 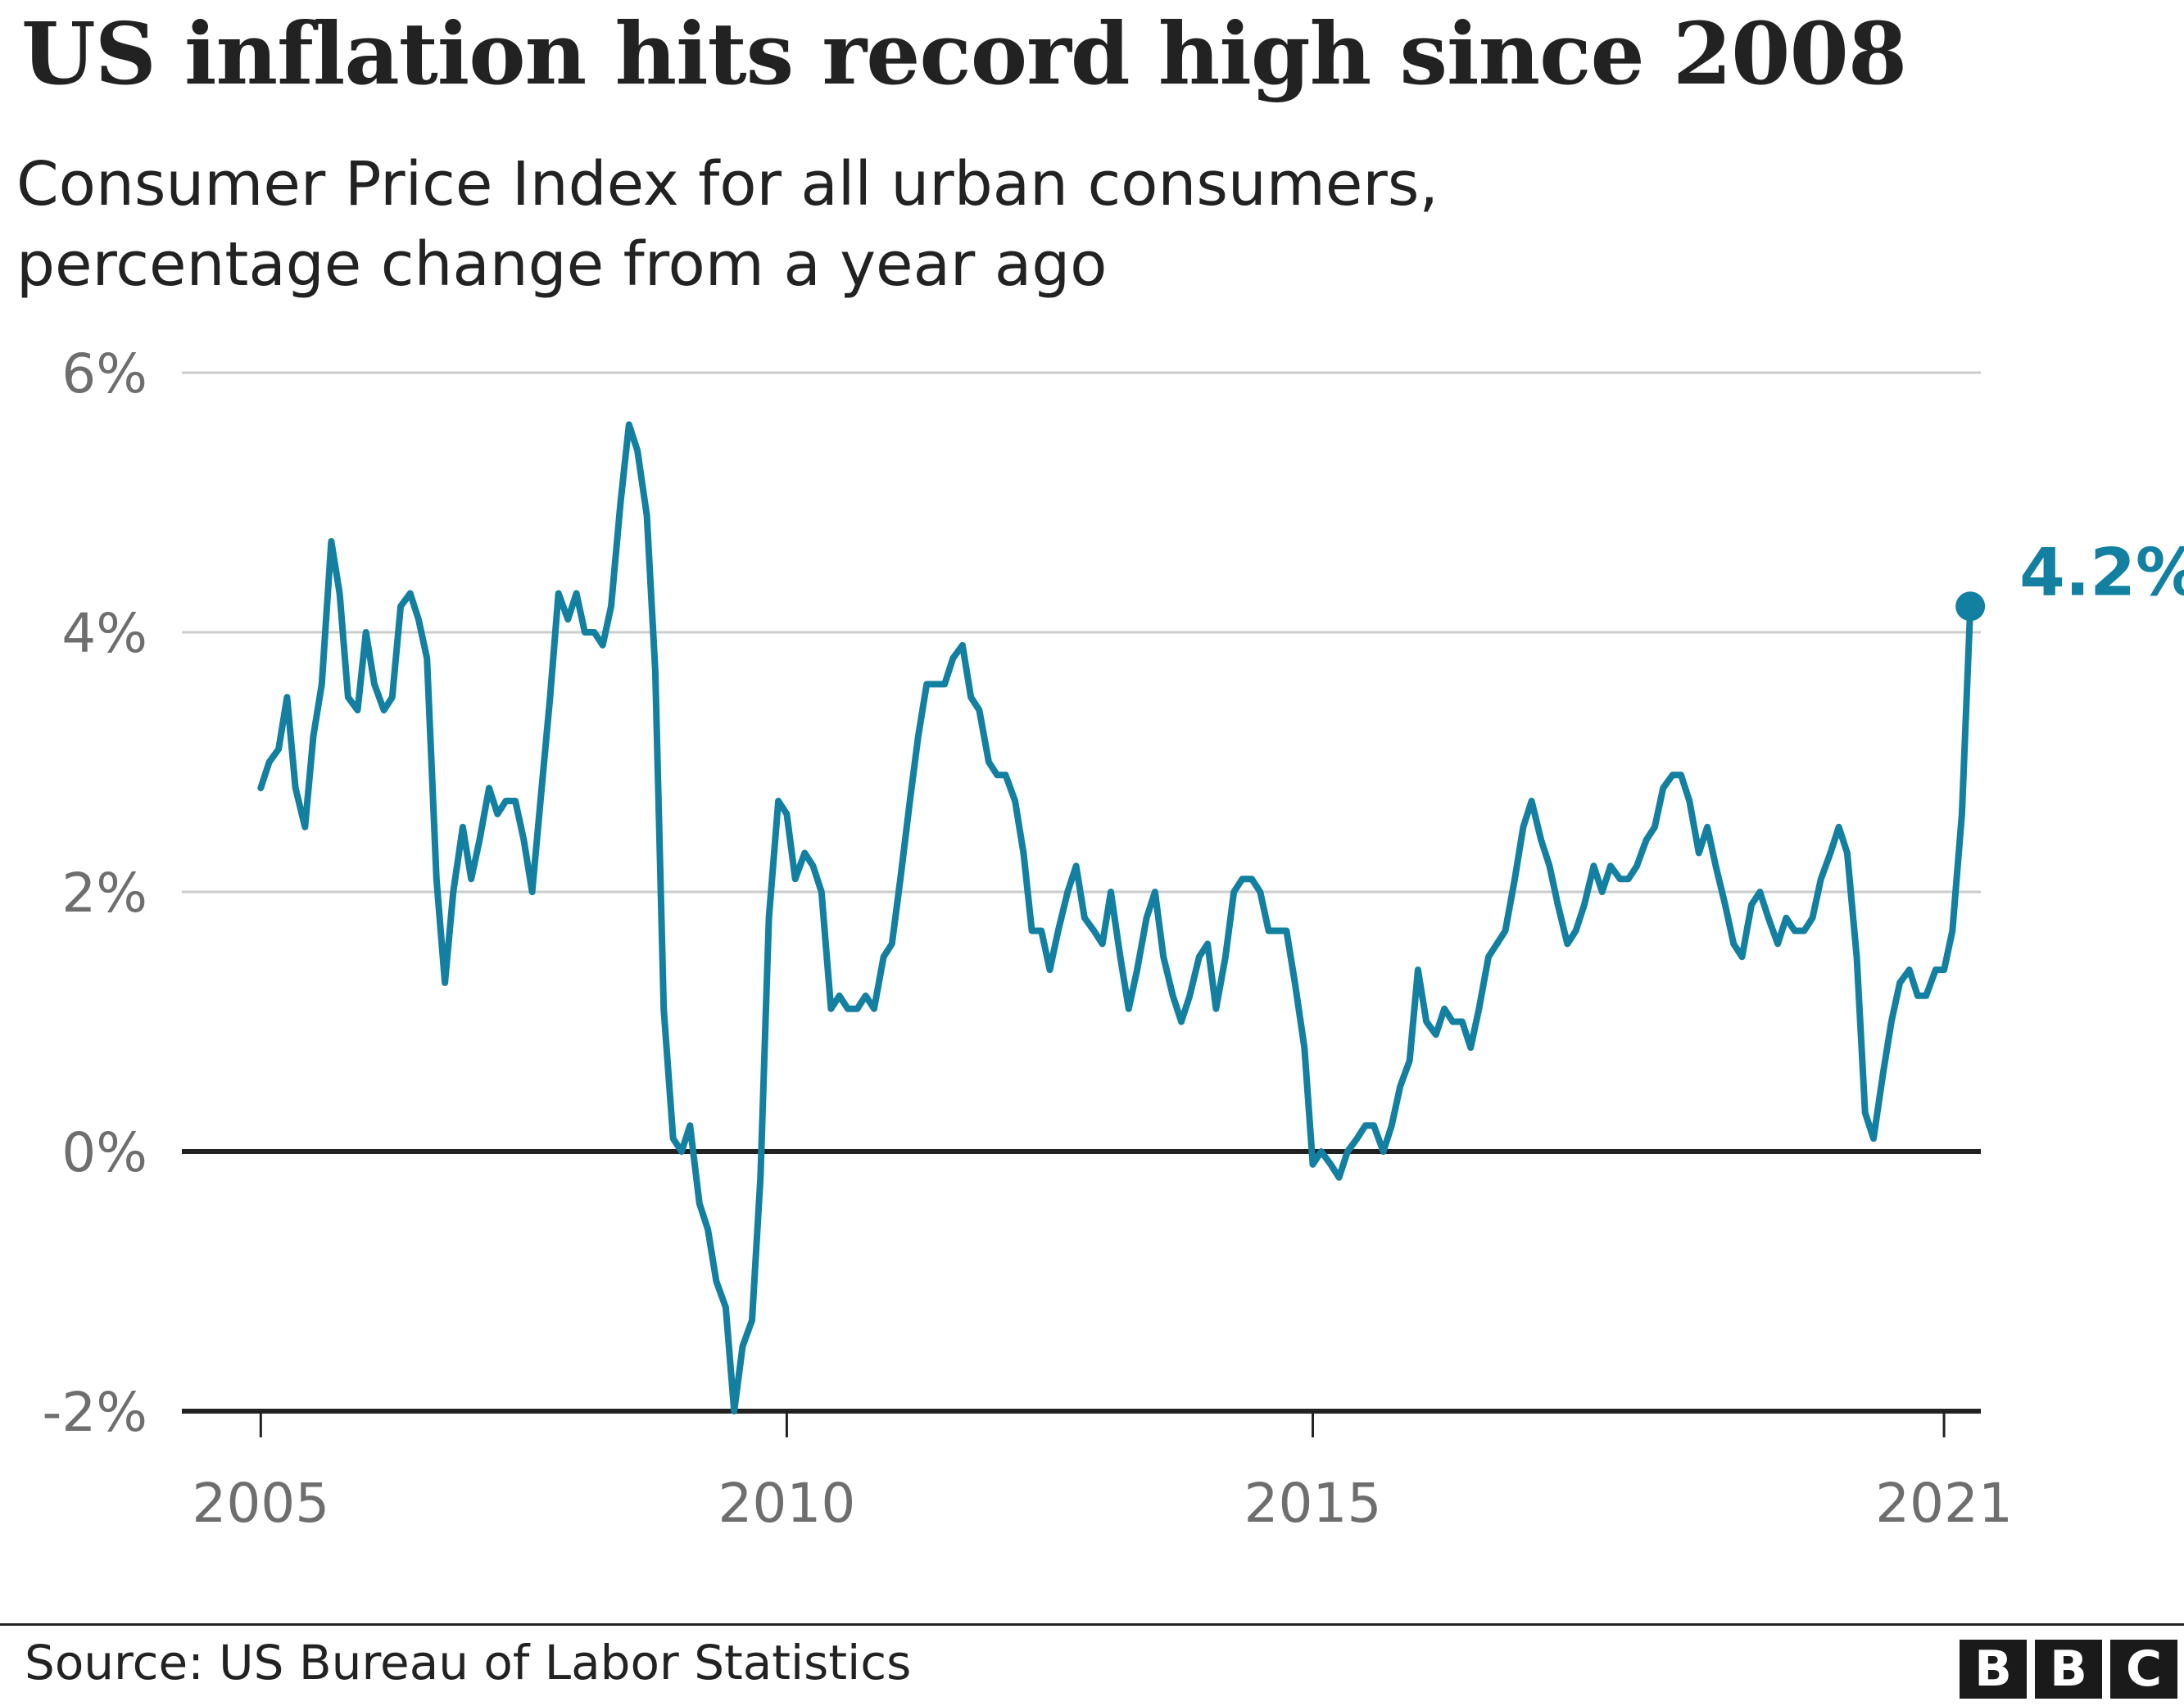 What do you see at coordinates (94, 1412) in the screenshot?
I see `y-tick-label: -2%` at bounding box center [94, 1412].